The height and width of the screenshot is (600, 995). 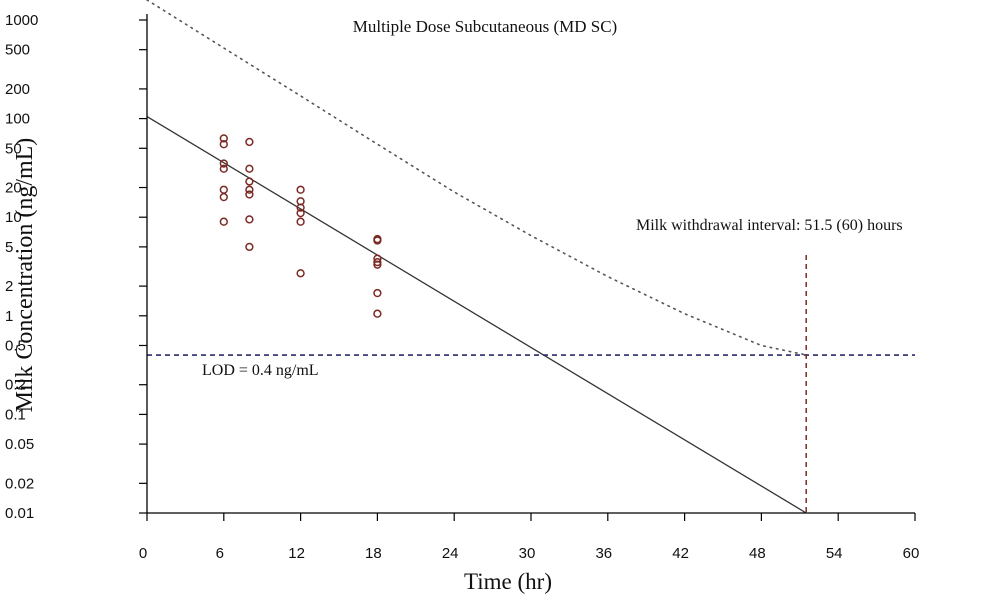 I want to click on x-tick-label: 42, so click(x=680, y=553).